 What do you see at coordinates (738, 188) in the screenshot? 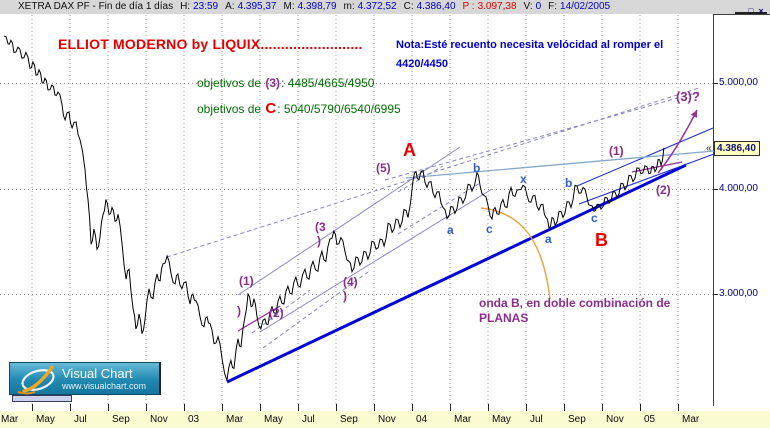
I see `y-axis-label: 4.000,00` at bounding box center [738, 188].